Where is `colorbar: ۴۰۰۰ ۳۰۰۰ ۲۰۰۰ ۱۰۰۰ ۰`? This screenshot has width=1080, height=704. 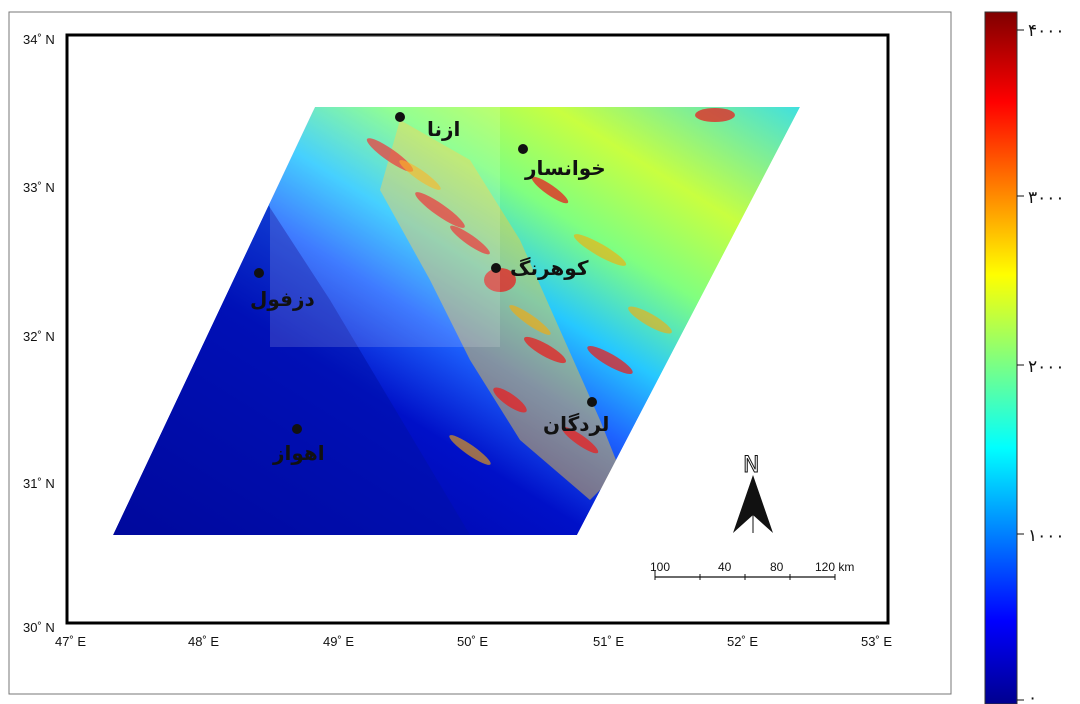
colorbar: ۴۰۰۰ ۳۰۰۰ ۲۰۰۰ ۱۰۰۰ ۰ is located at coordinates (1024, 357).